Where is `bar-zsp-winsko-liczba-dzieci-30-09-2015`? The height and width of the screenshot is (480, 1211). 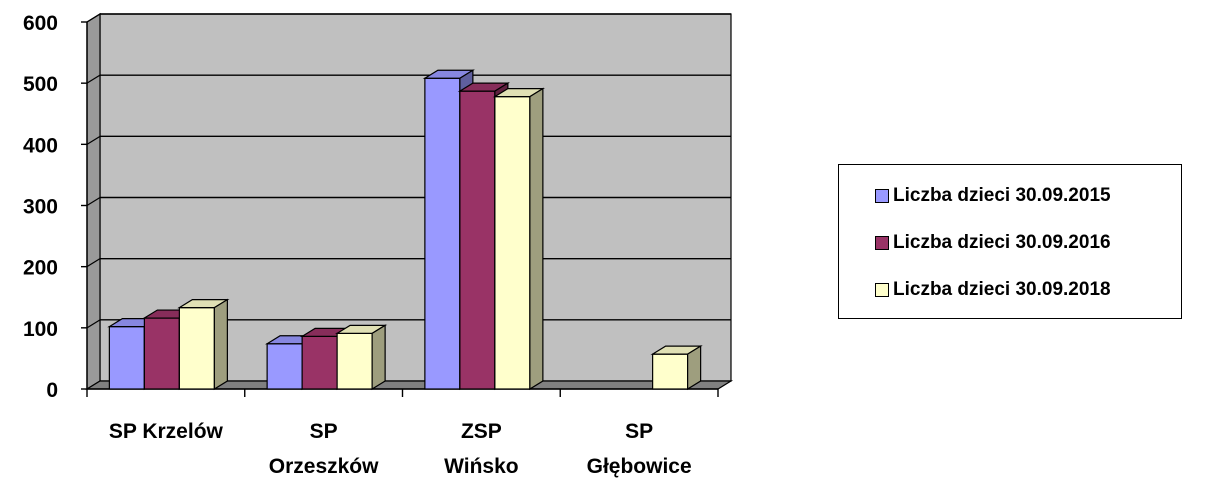
bar-zsp-winsko-liczba-dzieci-30-09-2015 is located at coordinates (442, 233).